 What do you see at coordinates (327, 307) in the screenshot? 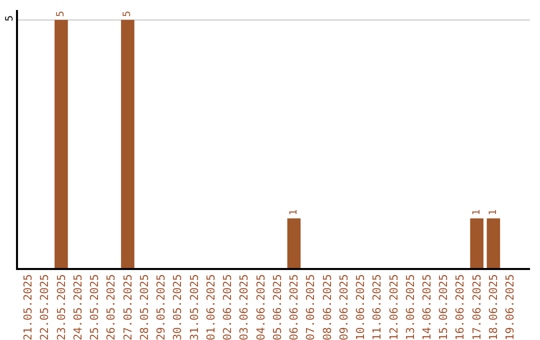
I see `x-tick-label: 08.06.2025` at bounding box center [327, 307].